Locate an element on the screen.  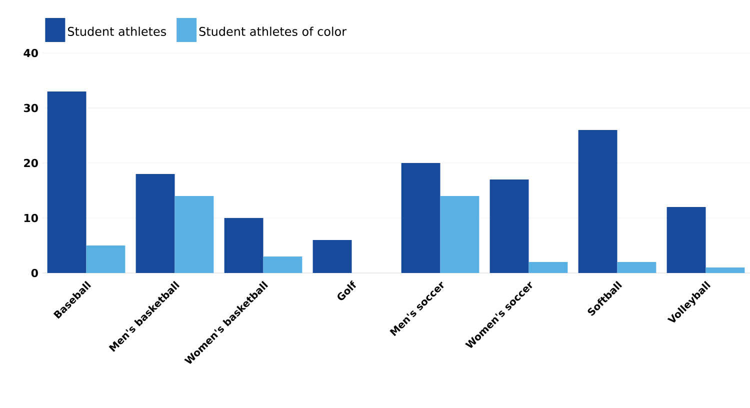
legend-label: Student athletes of color is located at coordinates (273, 31).